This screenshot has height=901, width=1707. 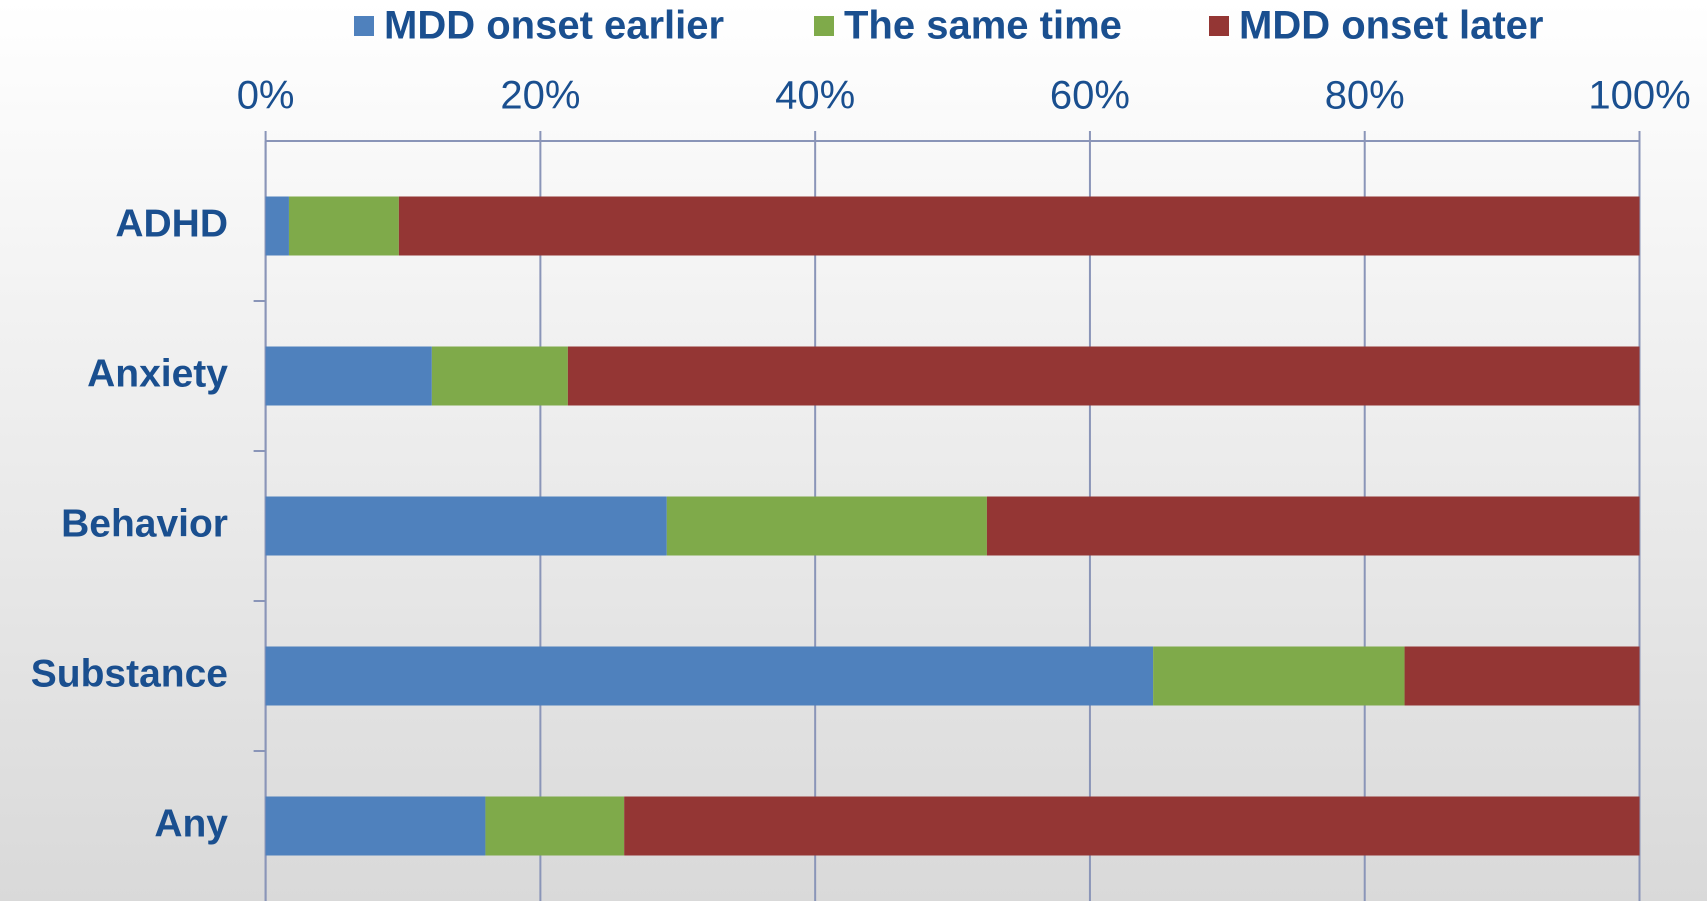 What do you see at coordinates (171, 223) in the screenshot?
I see `y-tick-label: ADHD` at bounding box center [171, 223].